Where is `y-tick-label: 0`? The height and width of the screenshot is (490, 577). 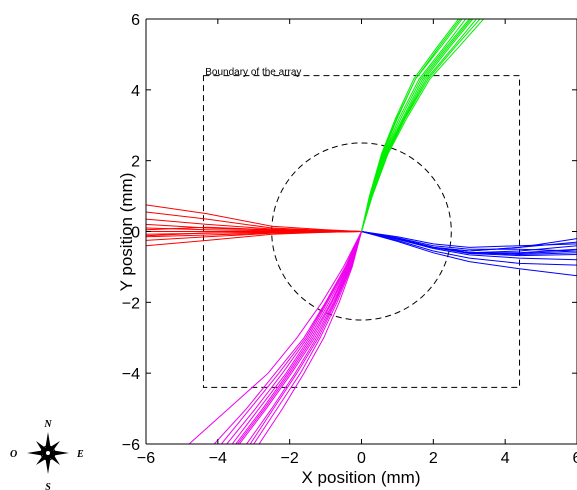
y-tick-label: 0 is located at coordinates (135, 233).